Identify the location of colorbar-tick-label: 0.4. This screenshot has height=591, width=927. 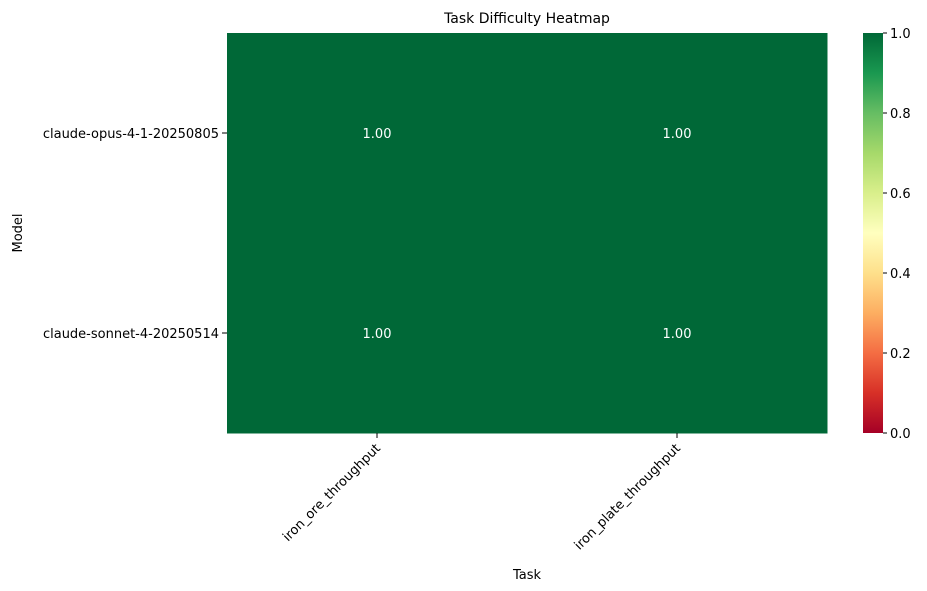
(900, 274).